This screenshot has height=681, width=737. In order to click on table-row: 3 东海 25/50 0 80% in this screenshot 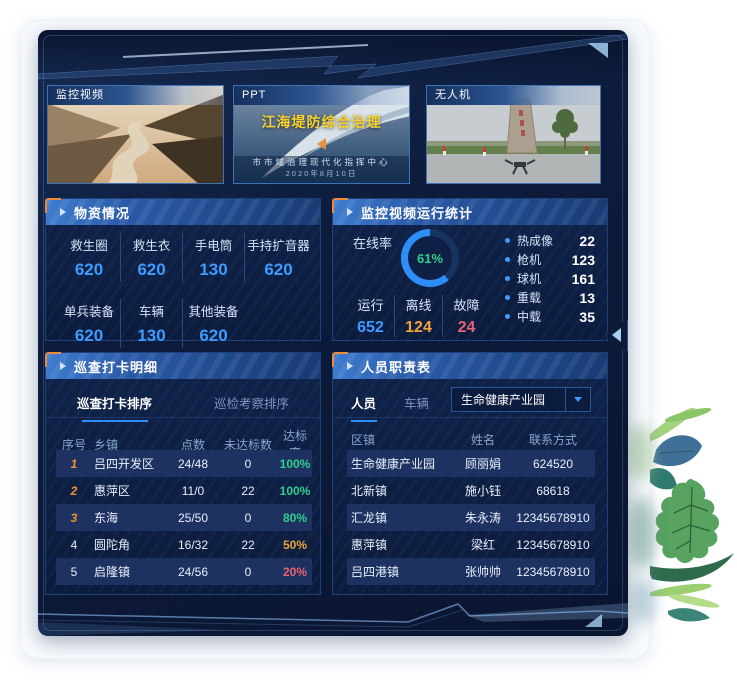, I will do `click(184, 517)`.